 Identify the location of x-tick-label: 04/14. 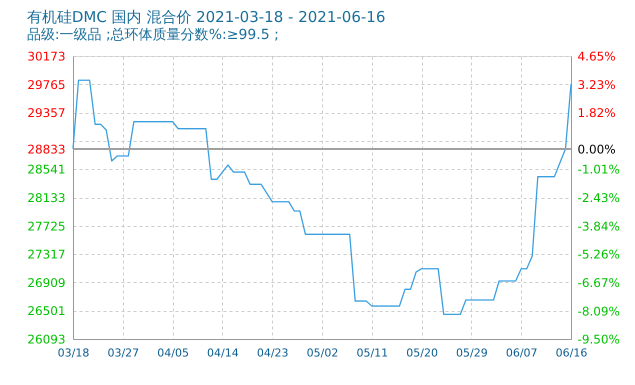
(223, 353).